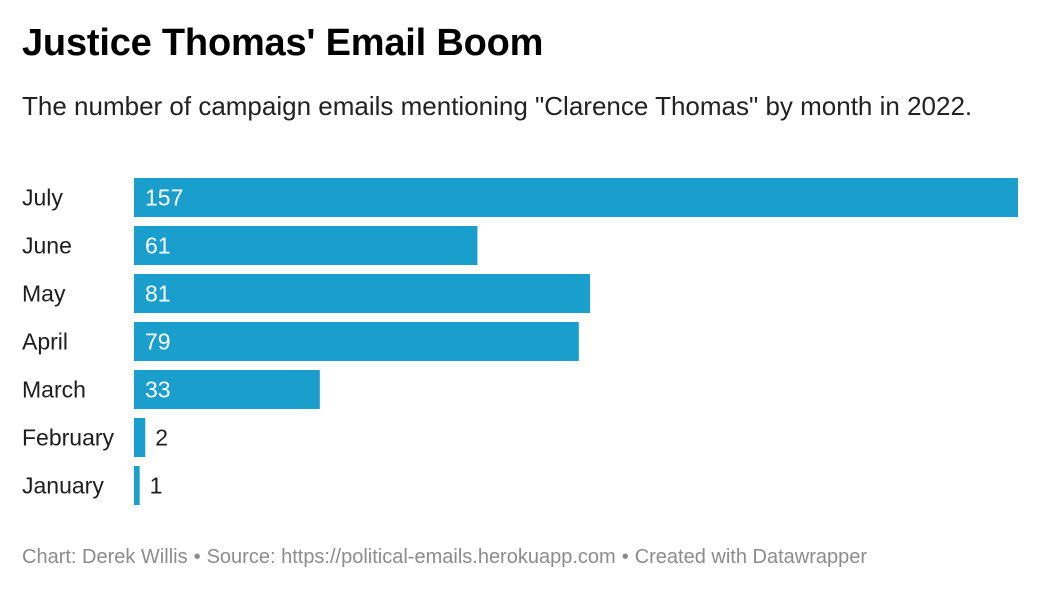  What do you see at coordinates (139, 437) in the screenshot?
I see `bar-february` at bounding box center [139, 437].